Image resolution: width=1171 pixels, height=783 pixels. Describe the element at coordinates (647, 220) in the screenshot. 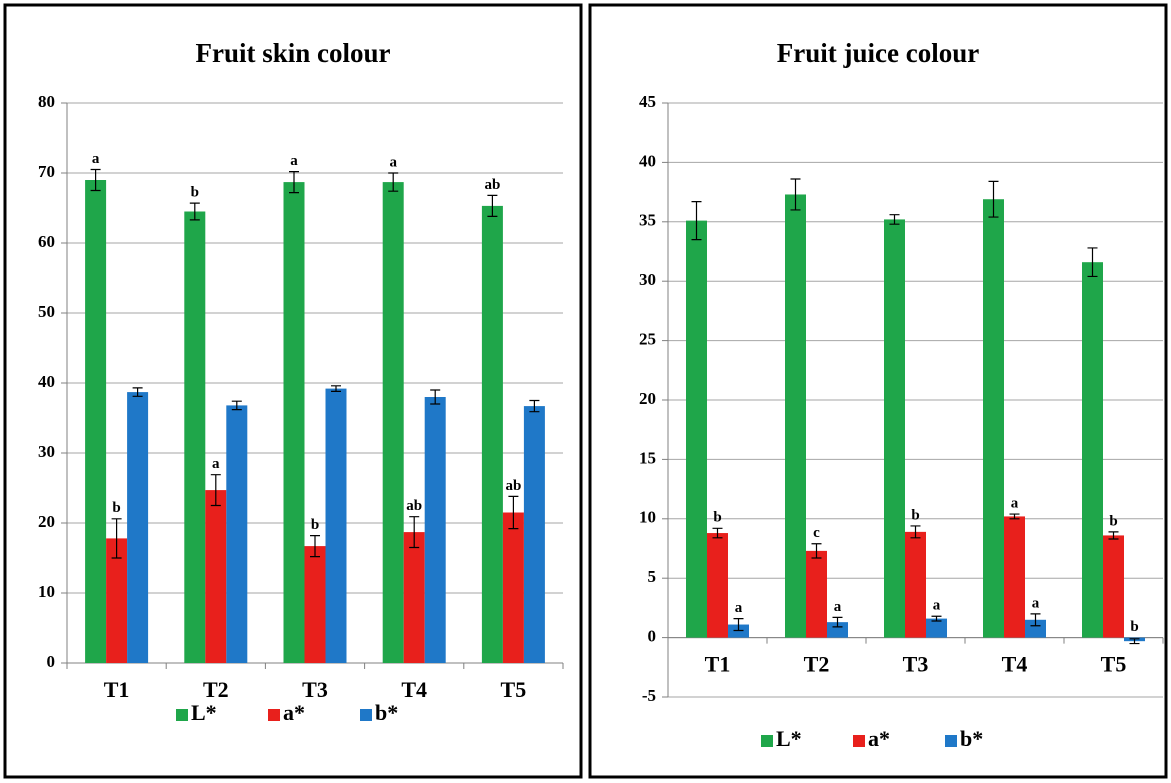

I see `y-tick-label: 35` at that location.